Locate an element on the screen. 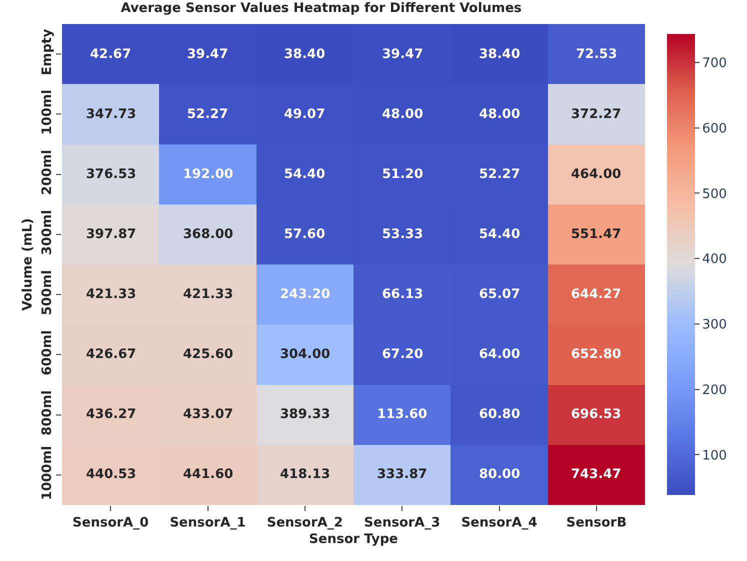 This screenshot has width=747, height=561. data-label: 372.27 is located at coordinates (596, 114).